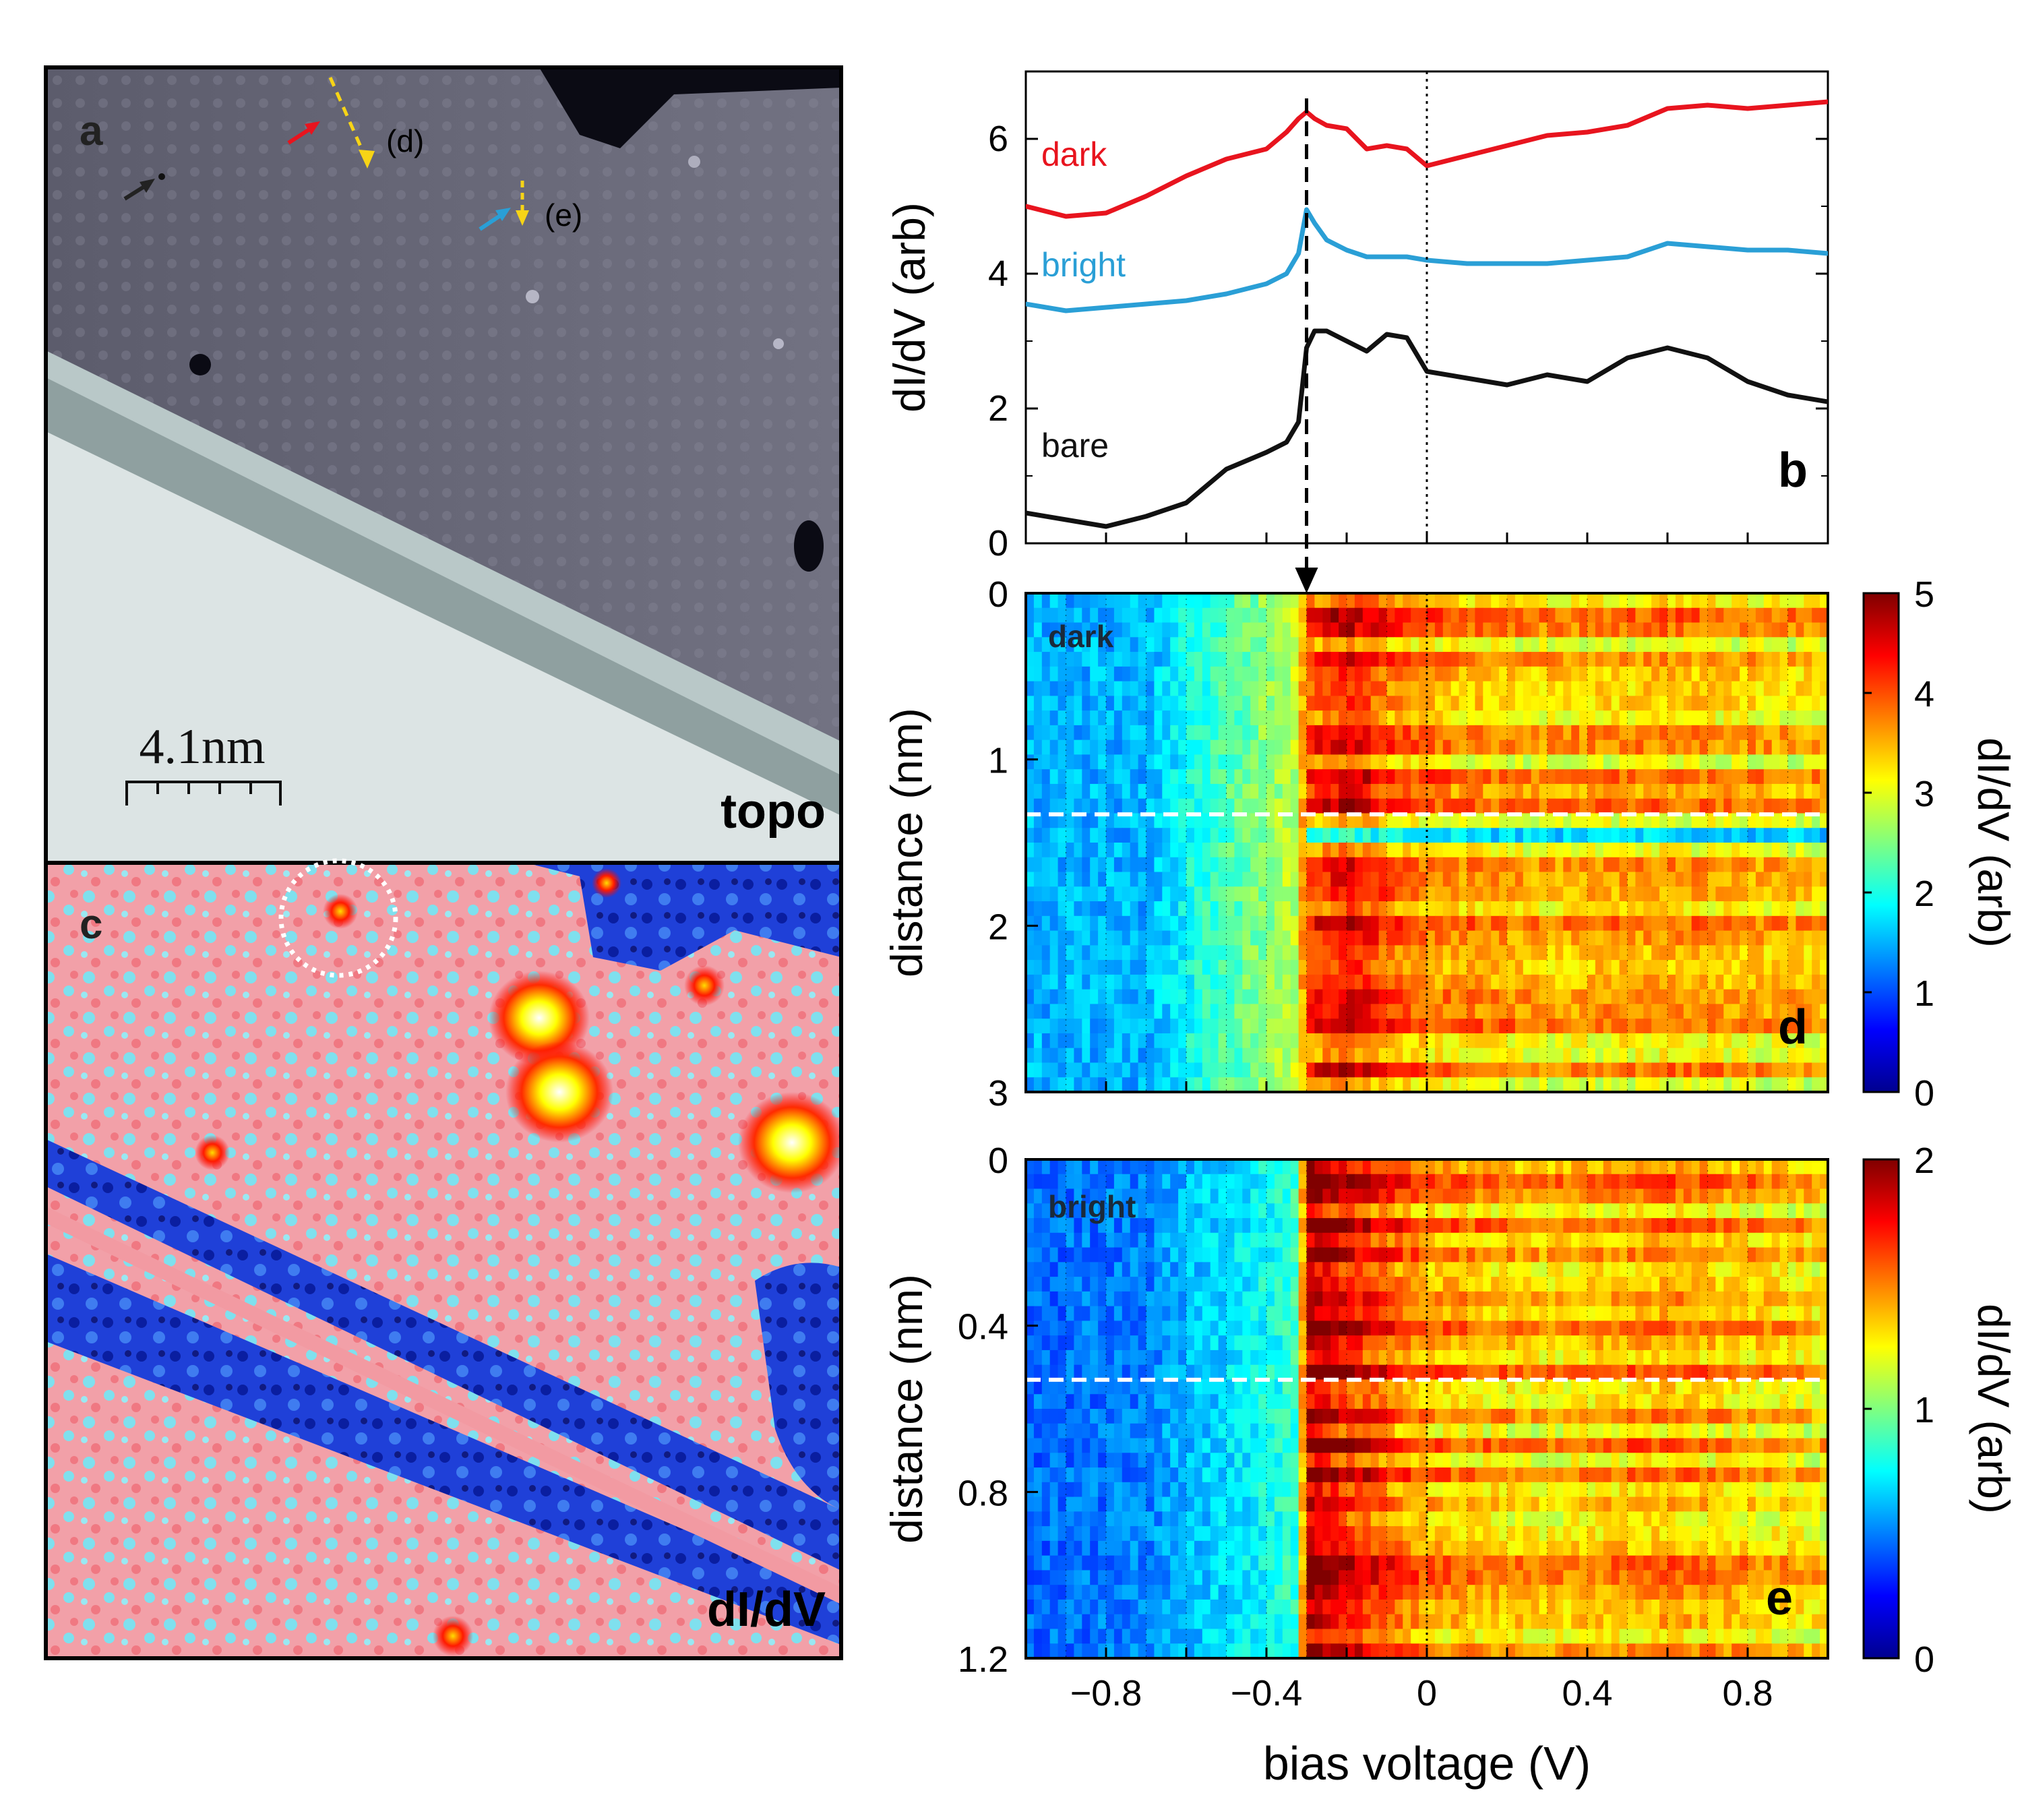  What do you see at coordinates (1146, 196) in the screenshot?
I see `data-point-dark` at bounding box center [1146, 196].